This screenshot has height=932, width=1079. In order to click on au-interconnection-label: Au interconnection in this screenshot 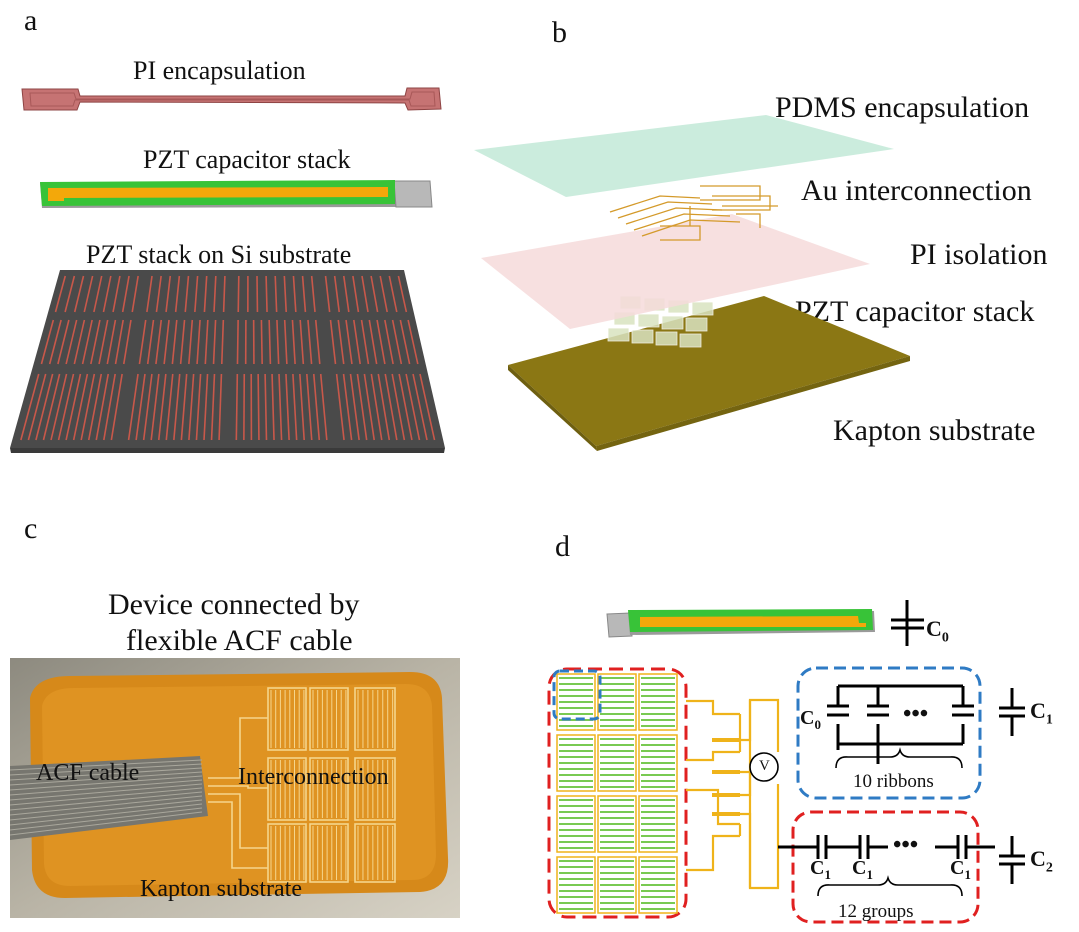, I will do `click(916, 190)`.